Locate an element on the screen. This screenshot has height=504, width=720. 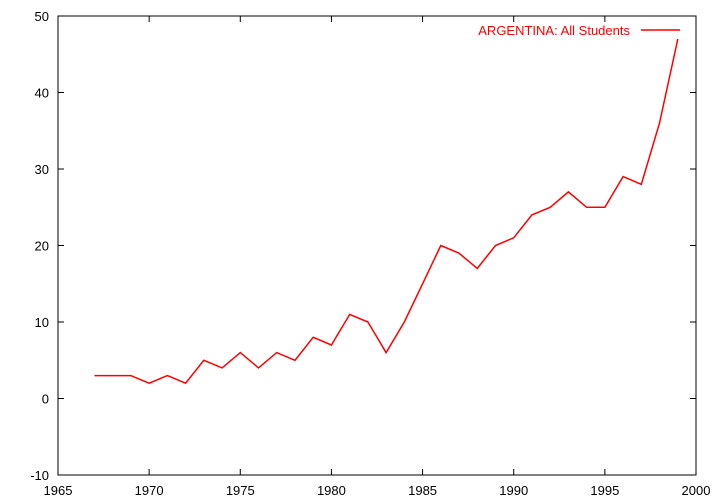
legend: ARGENTINA: All Students is located at coordinates (579, 30).